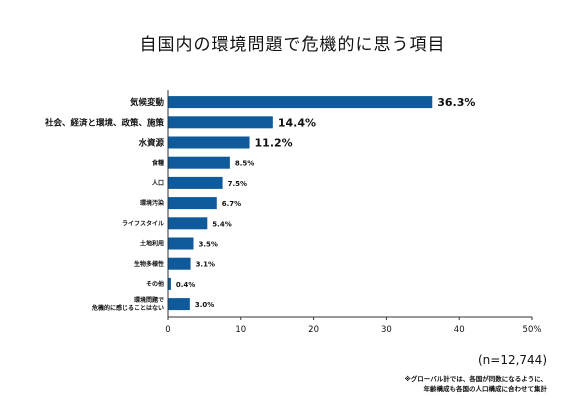 This screenshot has height=415, width=585. Describe the element at coordinates (185, 285) in the screenshot. I see `bar-value-label: 0.4%` at that location.